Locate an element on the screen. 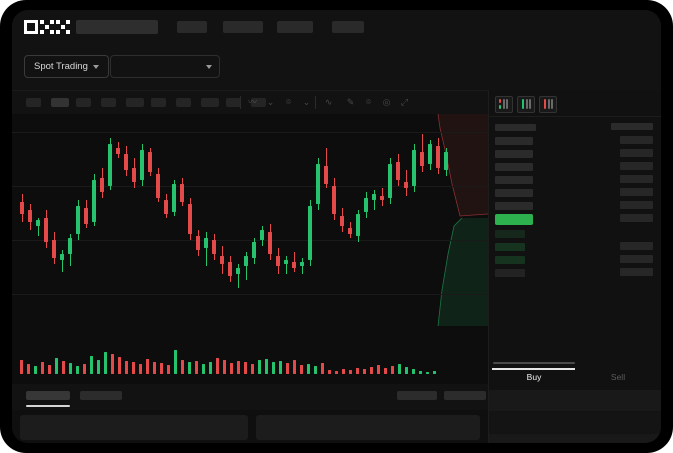 This screenshot has height=453, width=673. settings-icon: ◎ is located at coordinates (386, 102).